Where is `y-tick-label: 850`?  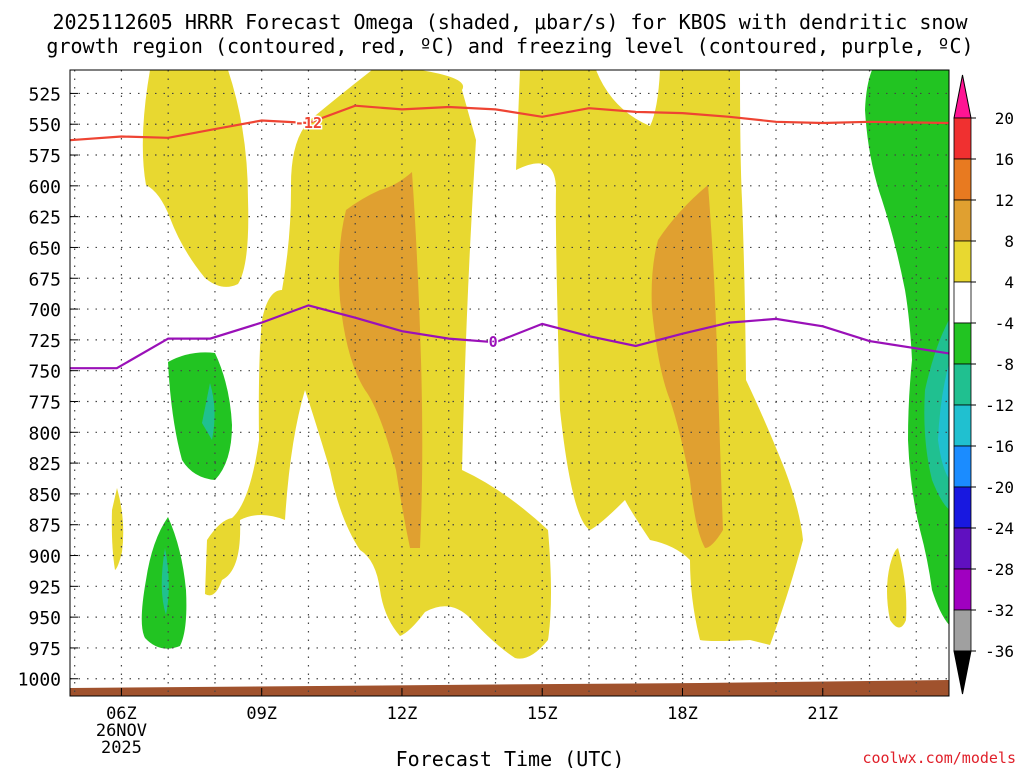 y-tick-label: 850 is located at coordinates (44, 495).